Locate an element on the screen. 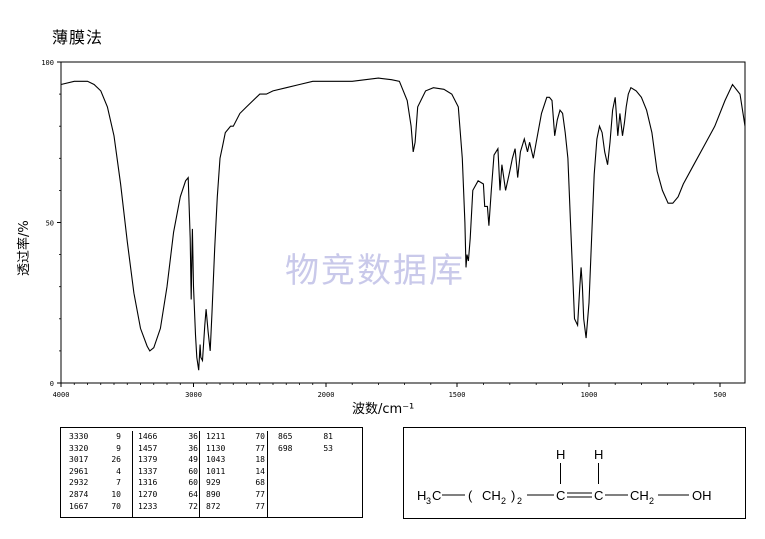  peak-row: 2874 10 is located at coordinates (95, 495).